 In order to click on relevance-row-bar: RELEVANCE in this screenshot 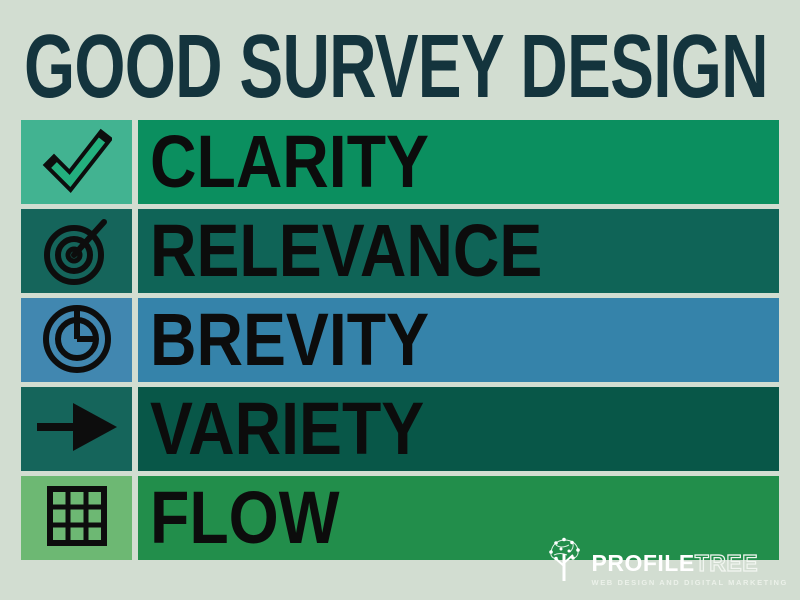, I will do `click(458, 251)`.